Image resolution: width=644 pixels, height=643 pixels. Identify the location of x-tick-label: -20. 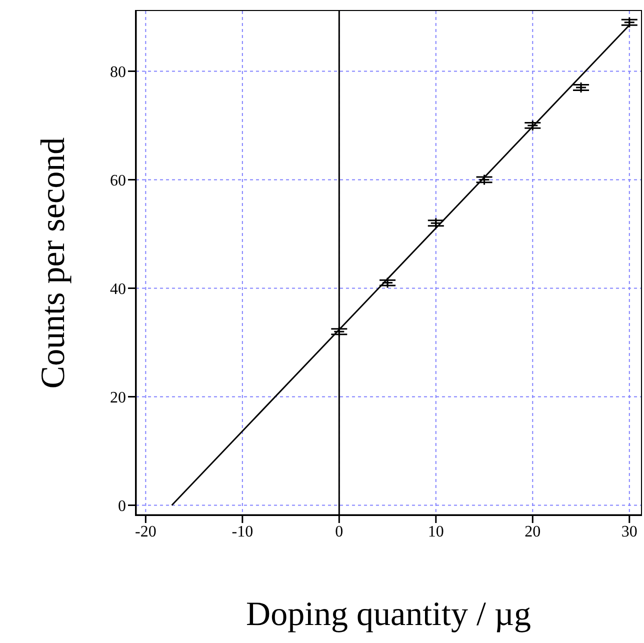
(145, 531).